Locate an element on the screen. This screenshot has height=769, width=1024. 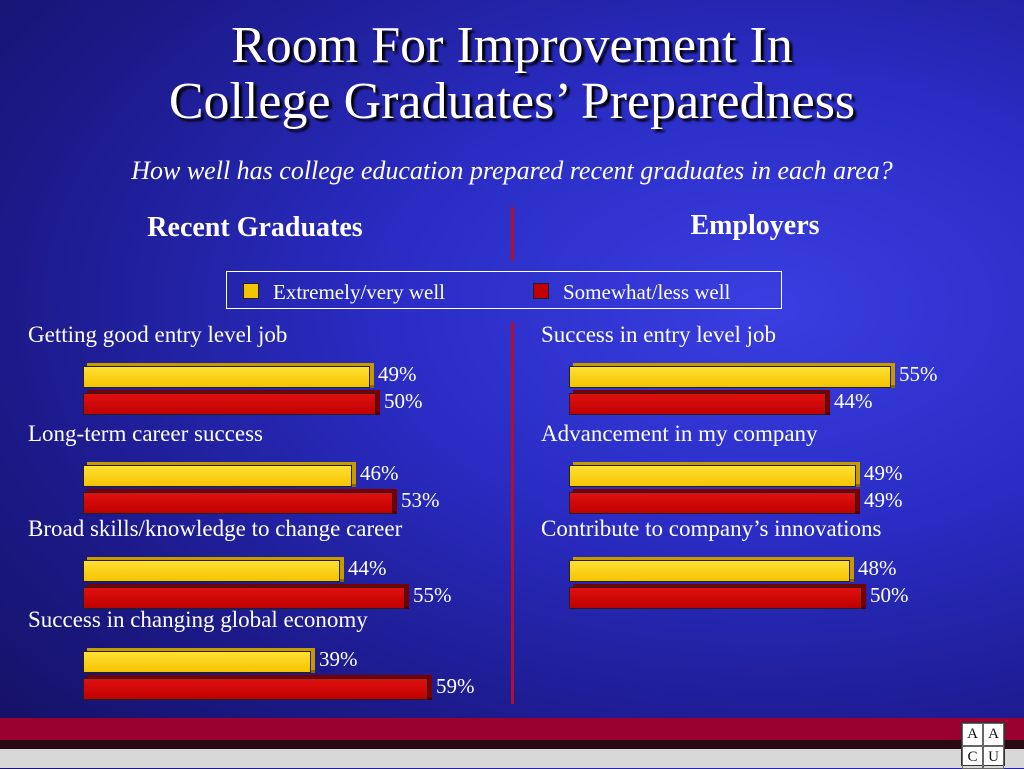
heading-divider is located at coordinates (512, 234).